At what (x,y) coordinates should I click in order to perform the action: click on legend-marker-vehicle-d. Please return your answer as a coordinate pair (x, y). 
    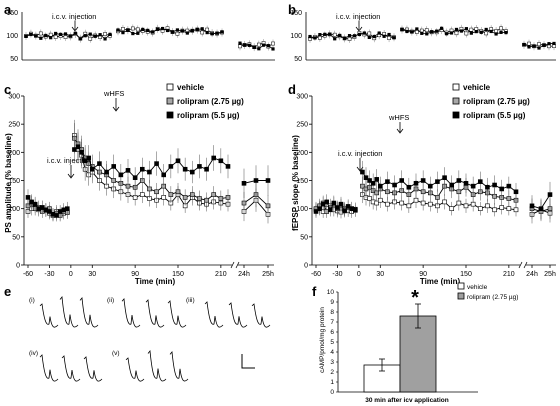
    Looking at the image, I should click on (456, 87).